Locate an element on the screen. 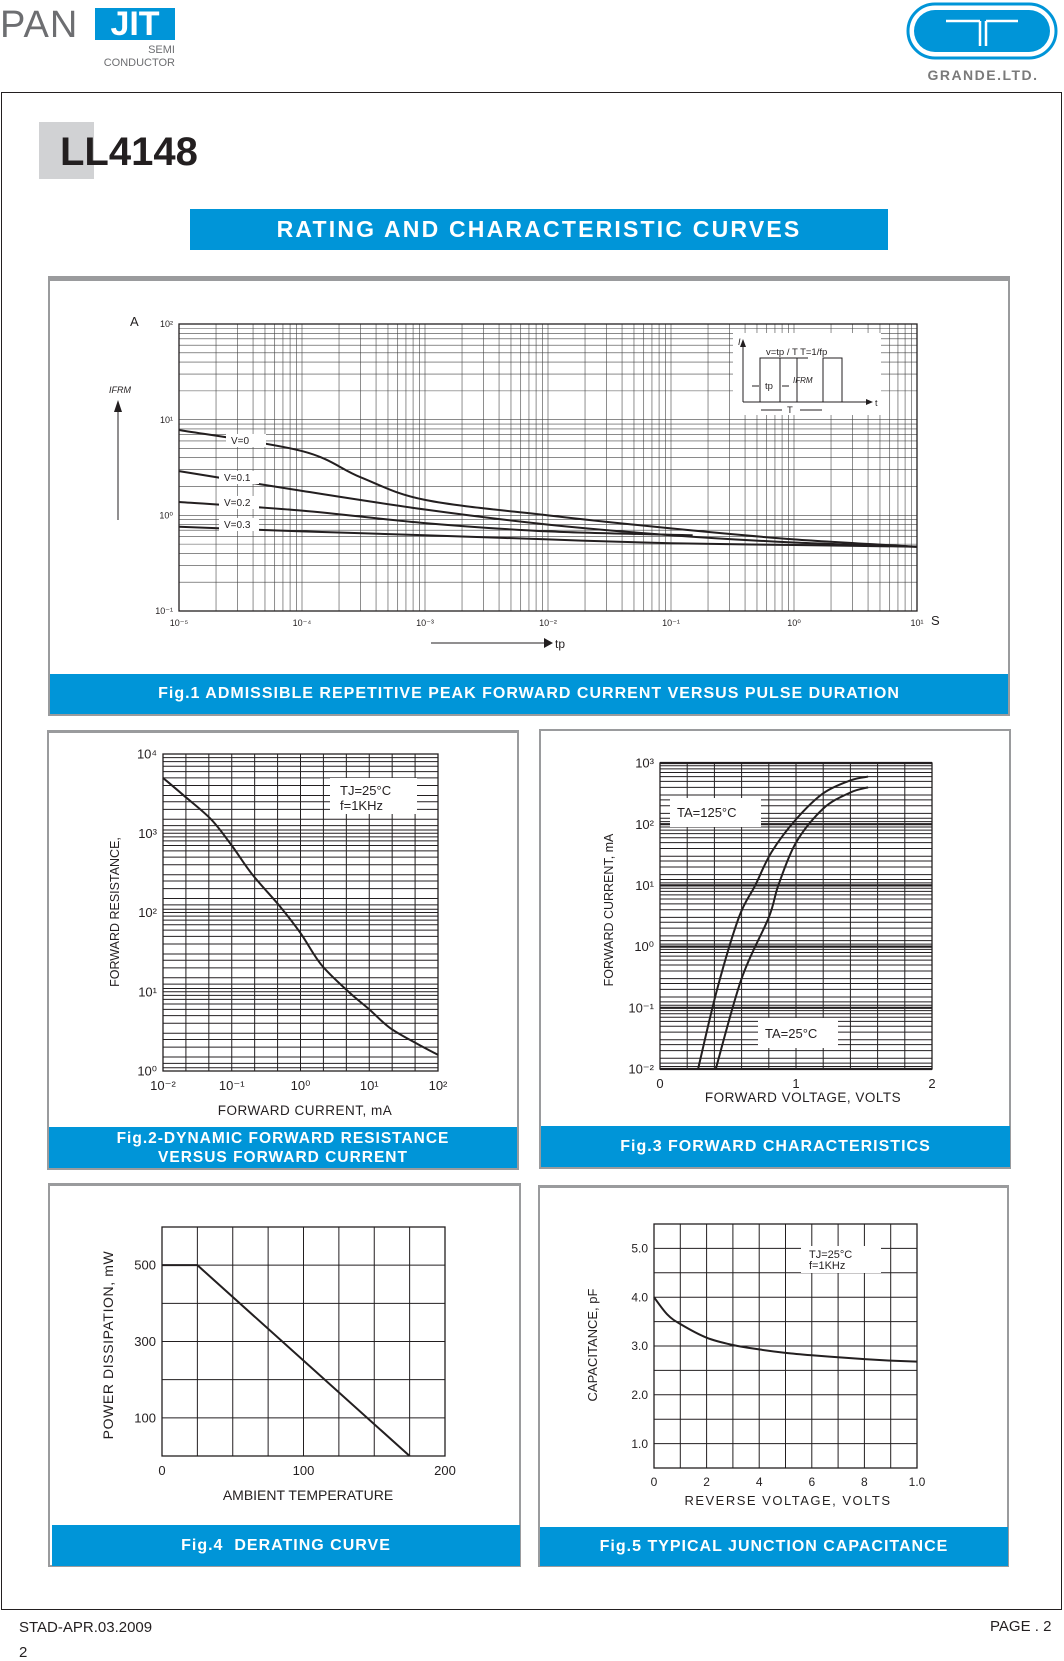  fig2-y-tick-label: 10³ is located at coordinates (147, 833).